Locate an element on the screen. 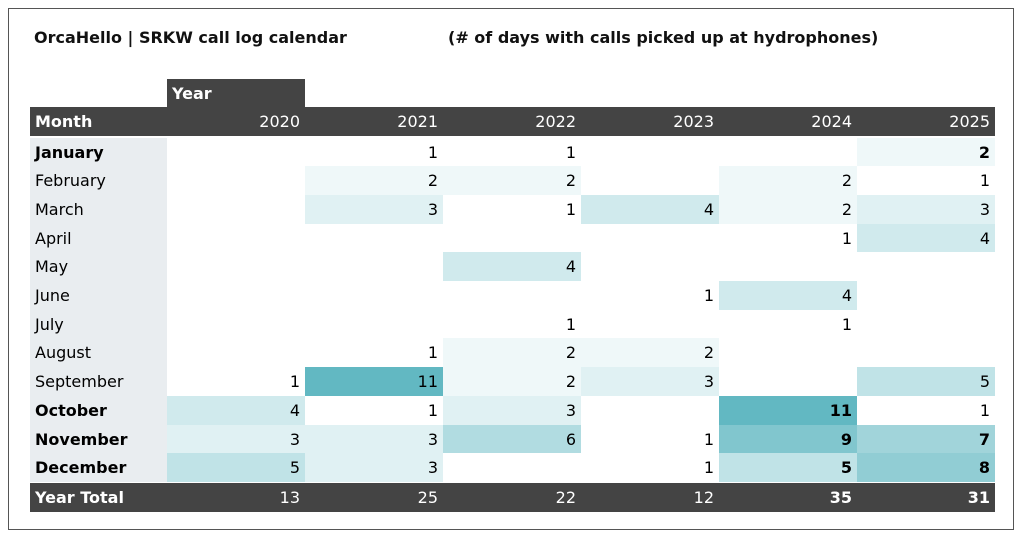 Image resolution: width=1024 pixels, height=541 pixels. month: January is located at coordinates (98, 152).